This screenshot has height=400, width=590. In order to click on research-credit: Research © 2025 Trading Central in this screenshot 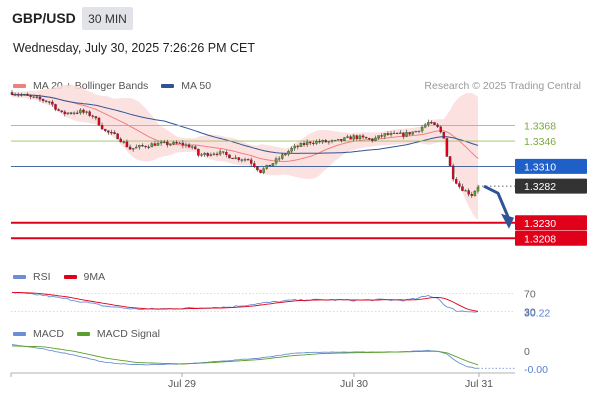, I will do `click(502, 86)`.